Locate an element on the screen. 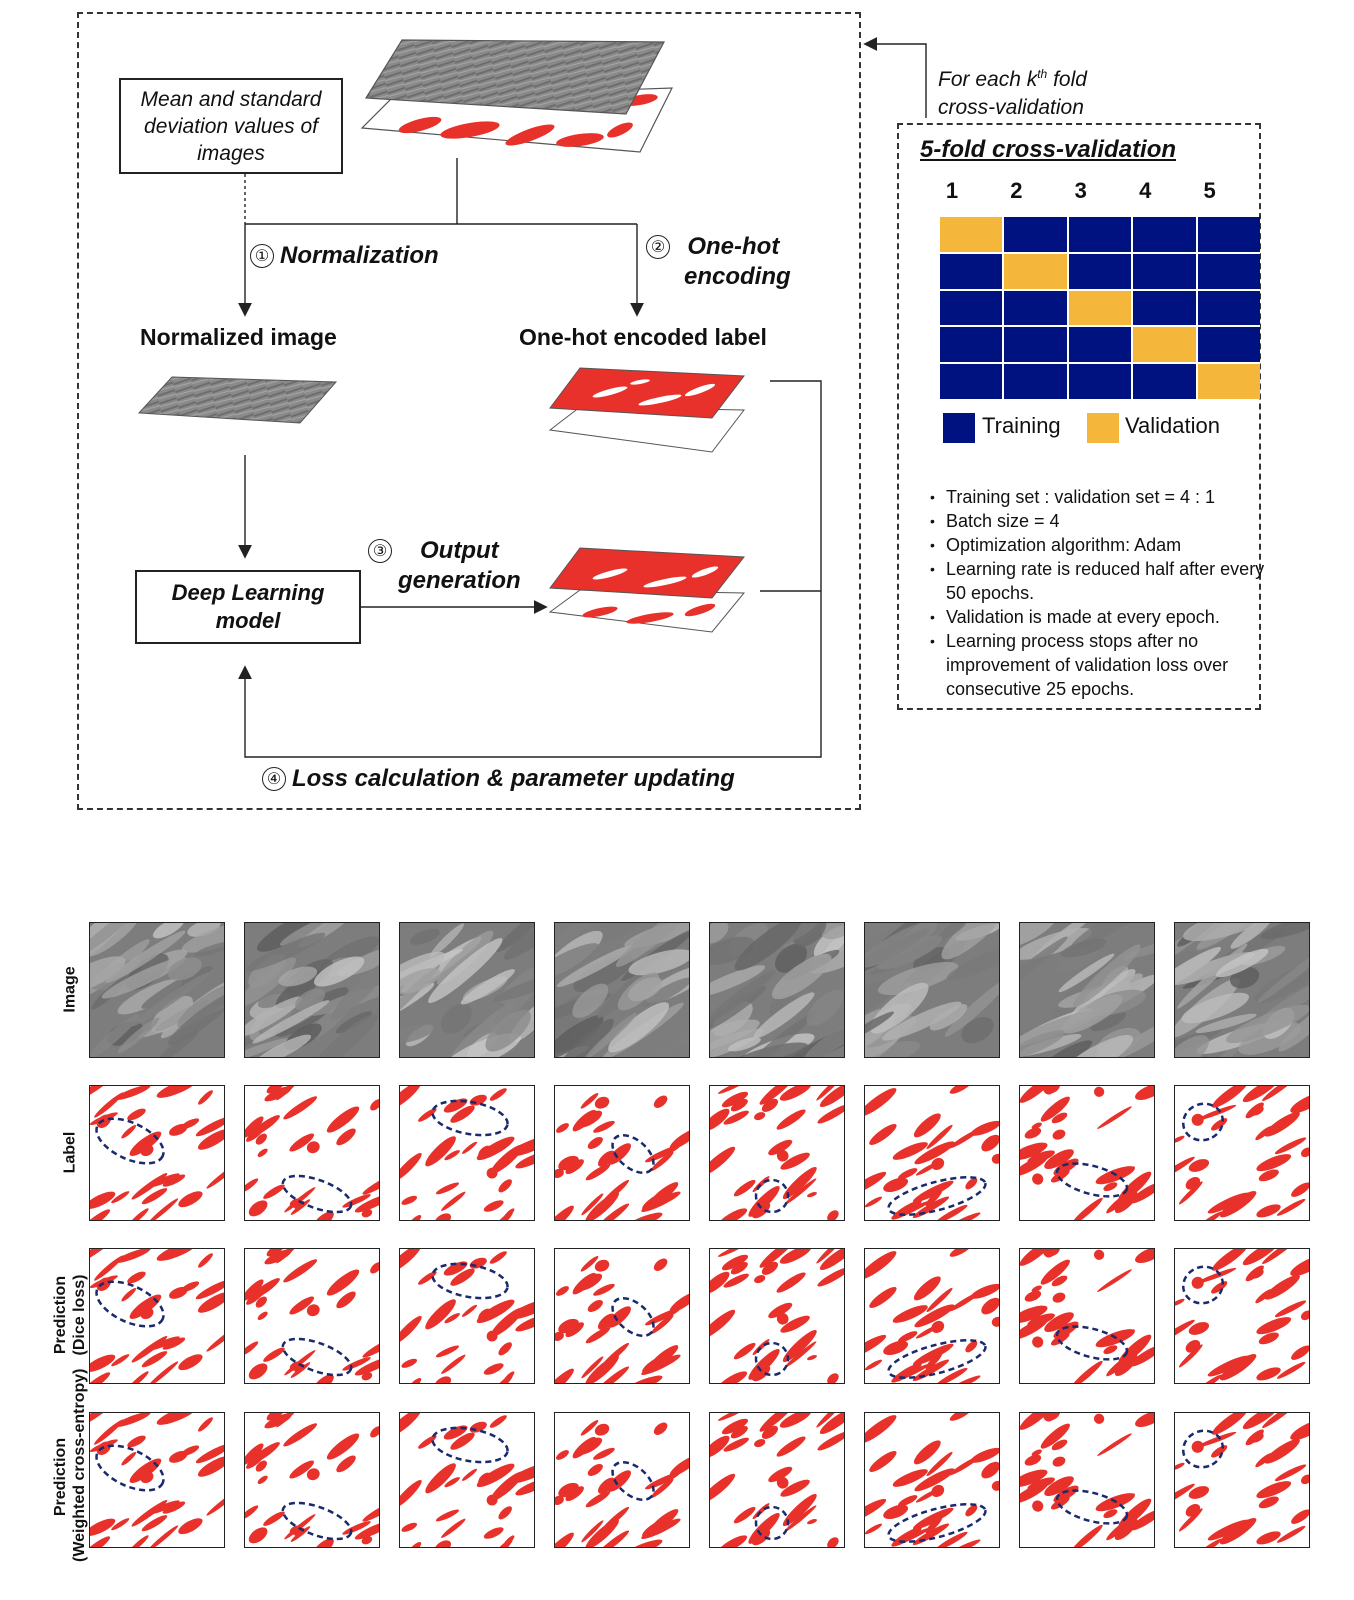 The image size is (1354, 1600). cv-fold-grid is located at coordinates (1100, 308).